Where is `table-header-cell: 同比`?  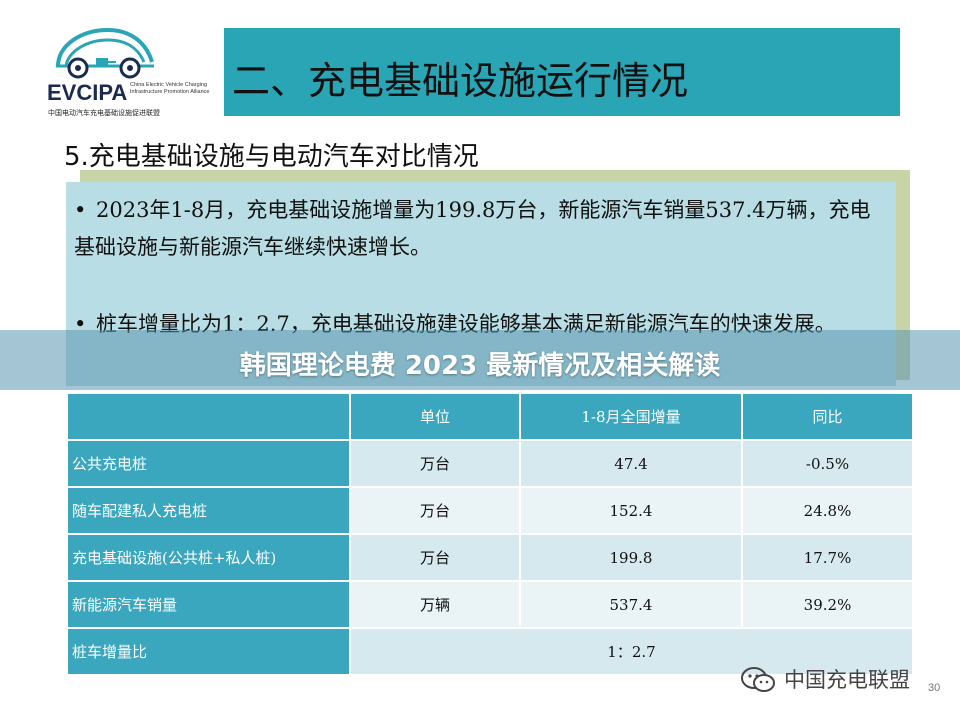 table-header-cell: 同比 is located at coordinates (827, 416).